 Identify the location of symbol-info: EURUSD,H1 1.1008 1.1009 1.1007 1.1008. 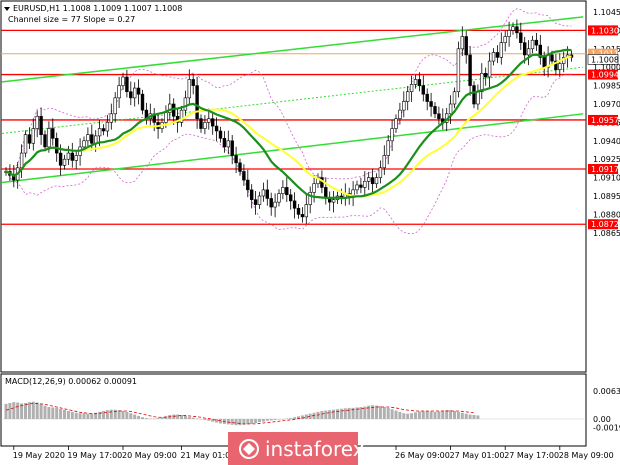
(97, 8).